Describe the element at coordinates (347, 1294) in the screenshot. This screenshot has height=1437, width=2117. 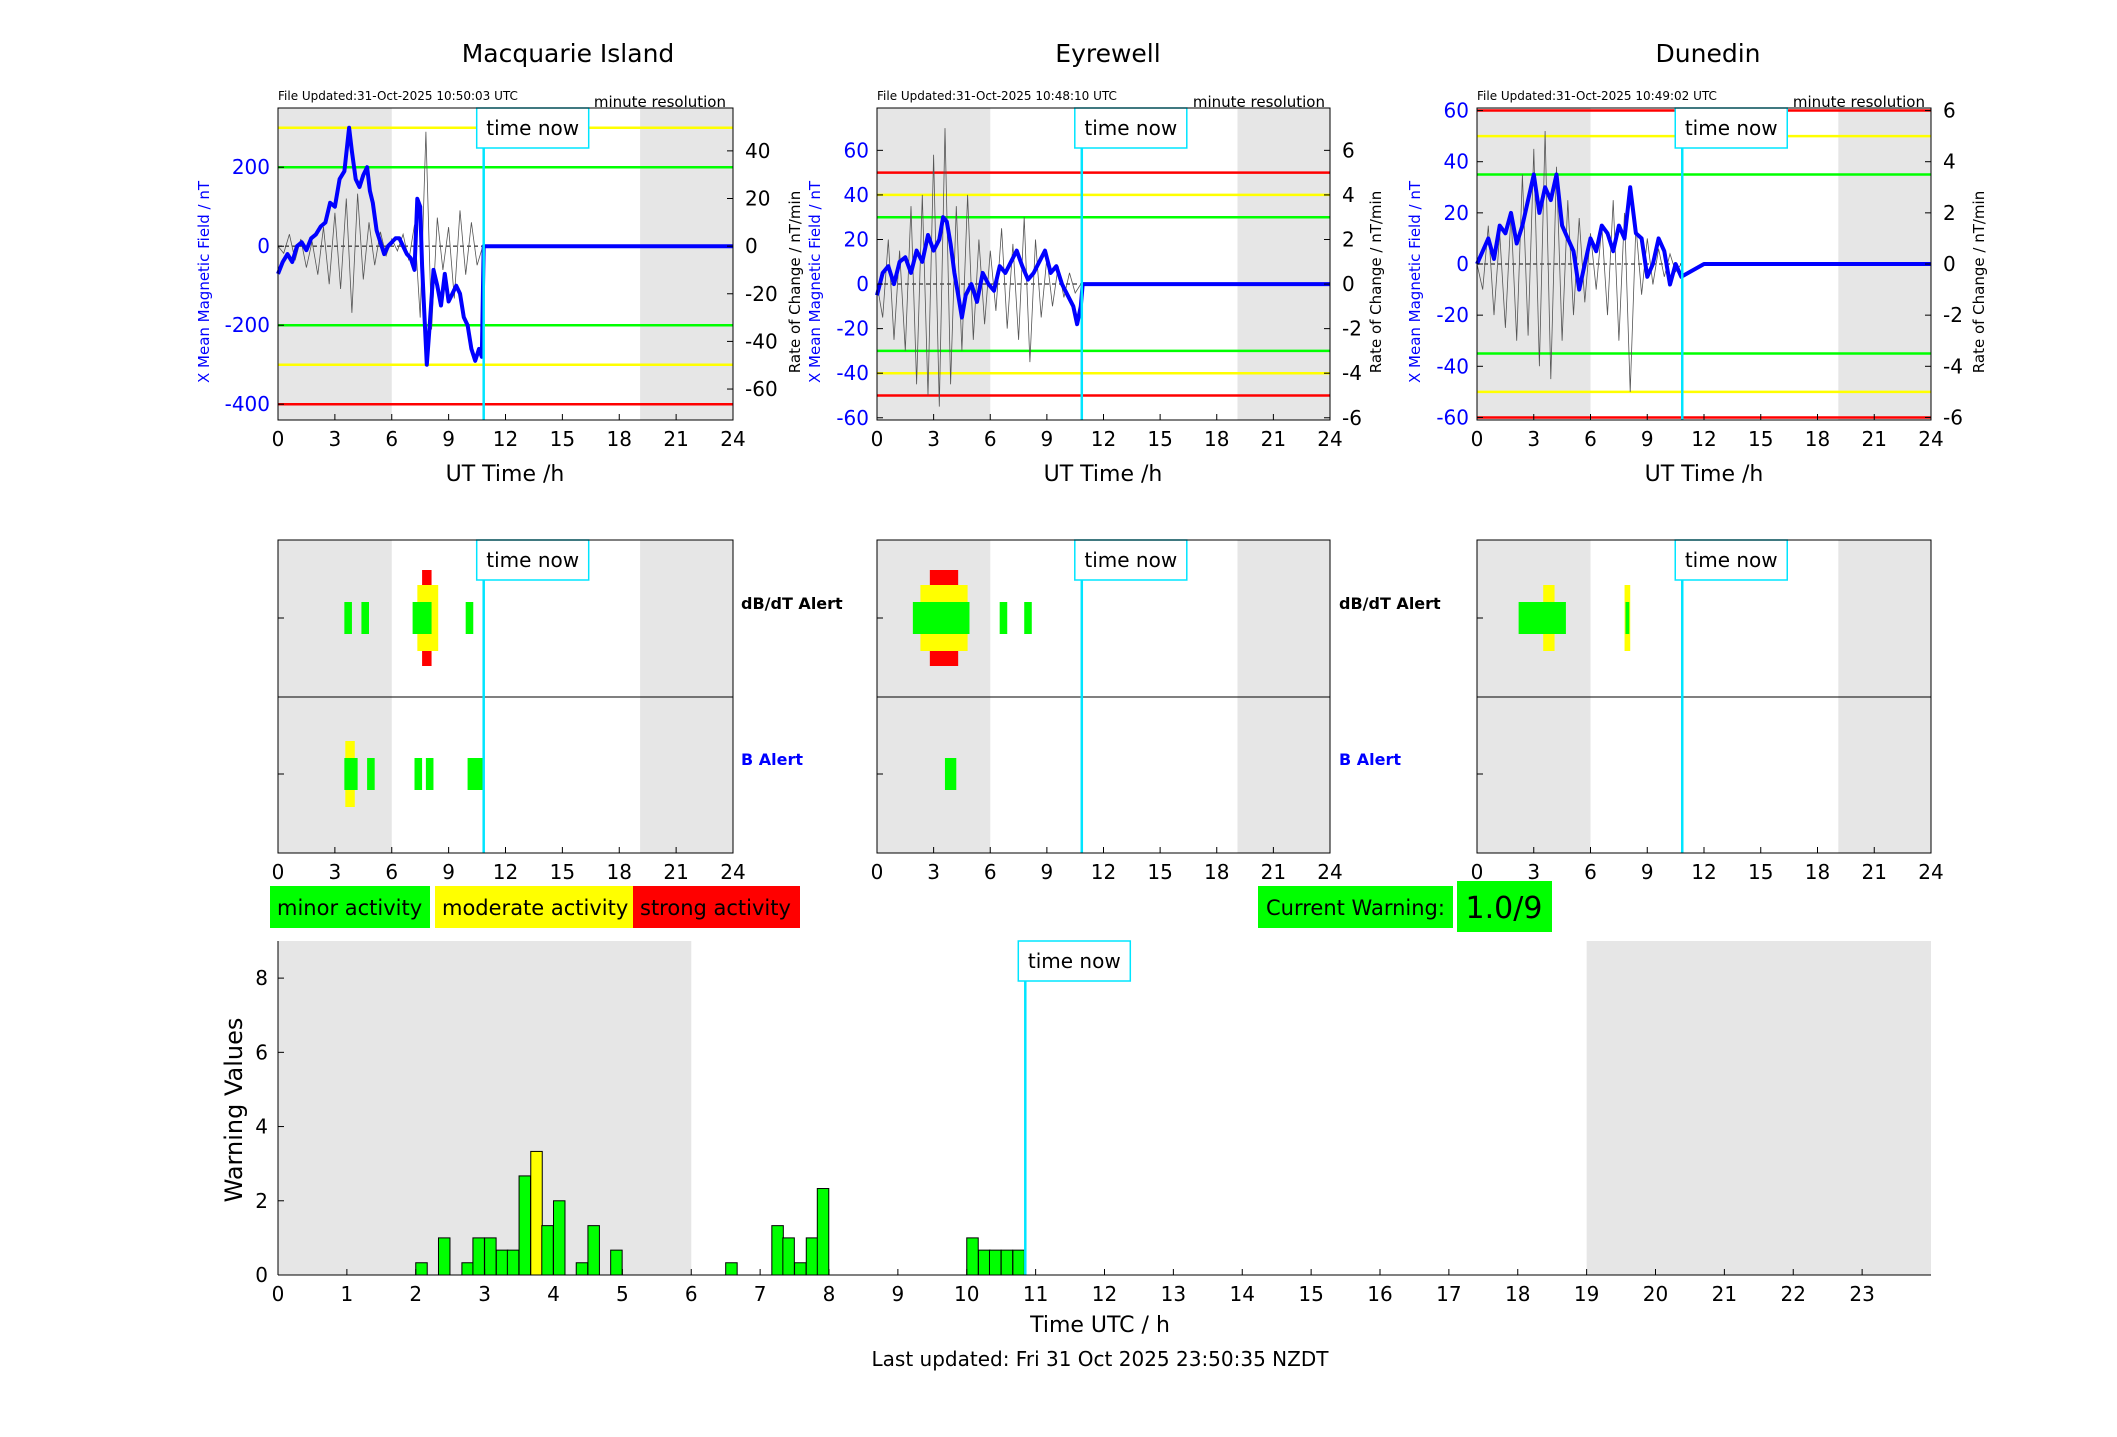
I see `x-tick-label: 1` at that location.